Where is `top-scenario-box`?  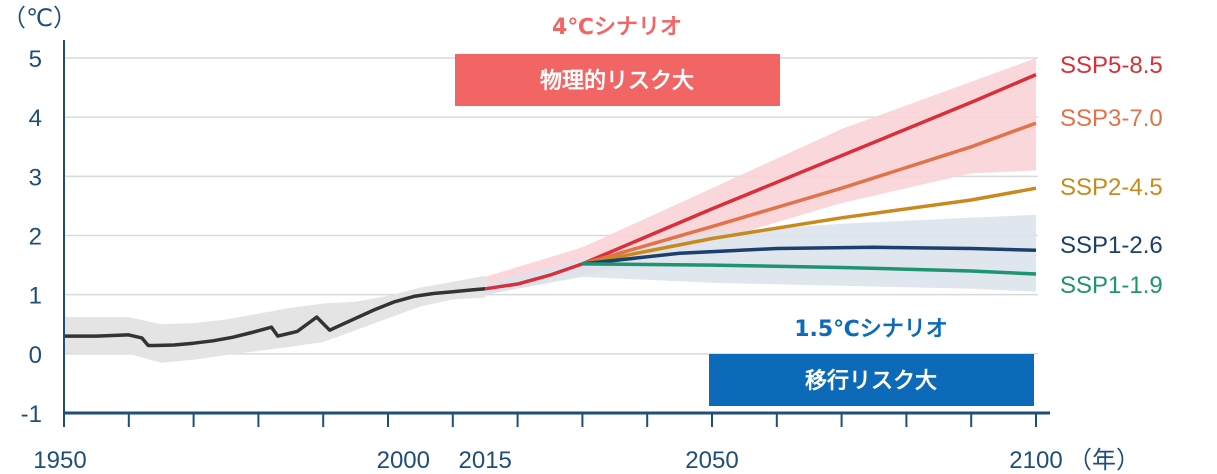 top-scenario-box is located at coordinates (617, 80).